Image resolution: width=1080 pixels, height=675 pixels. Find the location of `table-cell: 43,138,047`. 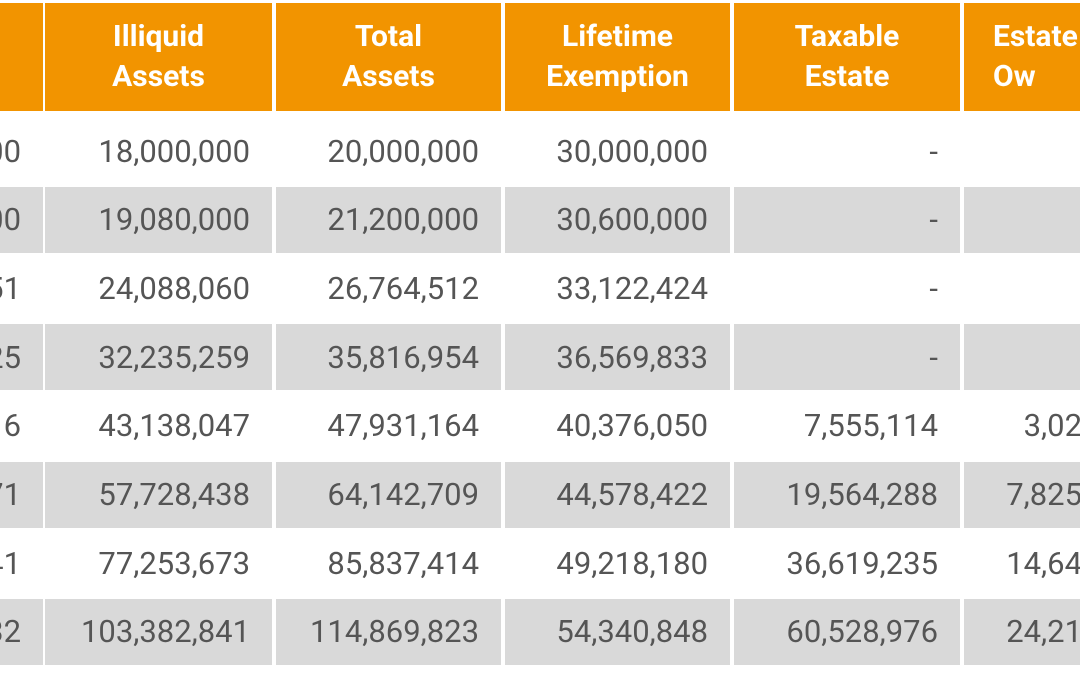

table-cell: 43,138,047 is located at coordinates (174, 426).